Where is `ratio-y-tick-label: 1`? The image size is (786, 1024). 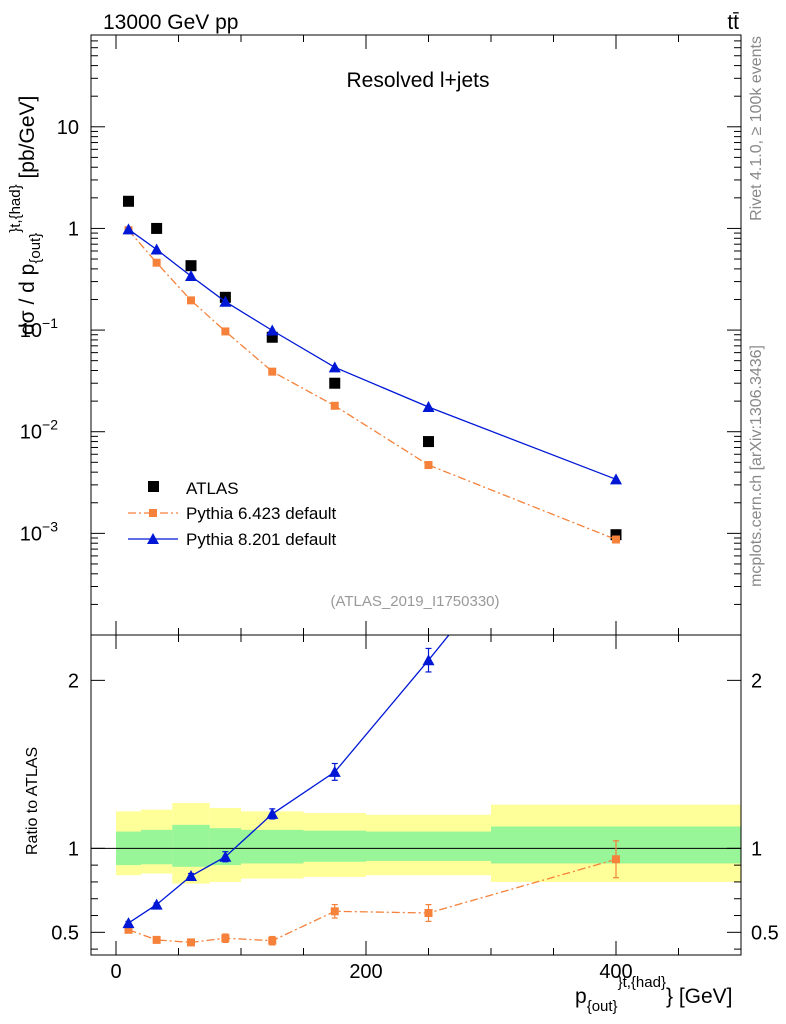 ratio-y-tick-label: 1 is located at coordinates (73, 849).